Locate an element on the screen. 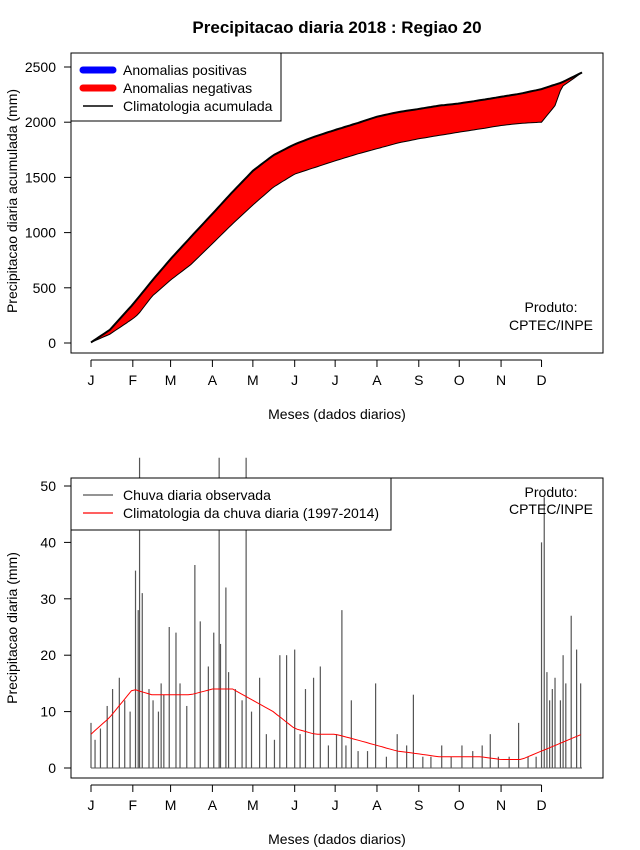  bottom-x-tick-label: D is located at coordinates (541, 805).